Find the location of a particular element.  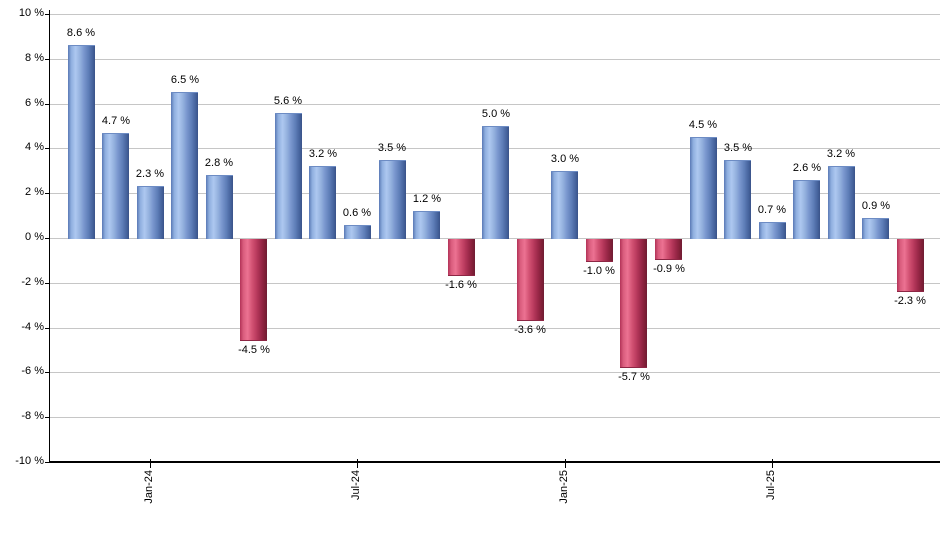

bar-value-label: 4.5 % is located at coordinates (703, 125).